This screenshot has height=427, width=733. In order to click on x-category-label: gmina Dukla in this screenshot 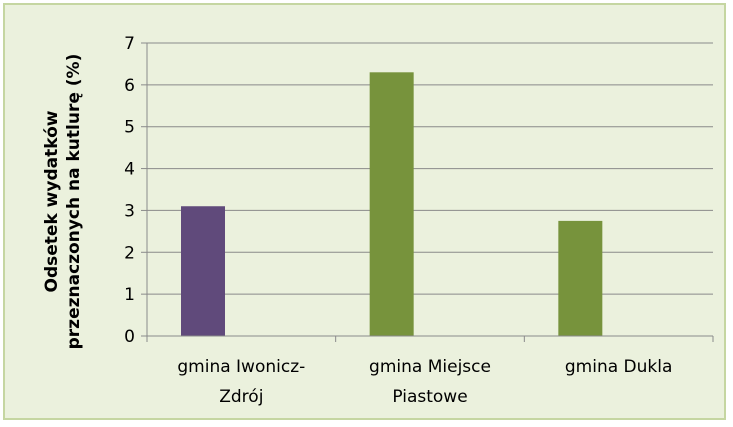, I will do `click(619, 367)`.